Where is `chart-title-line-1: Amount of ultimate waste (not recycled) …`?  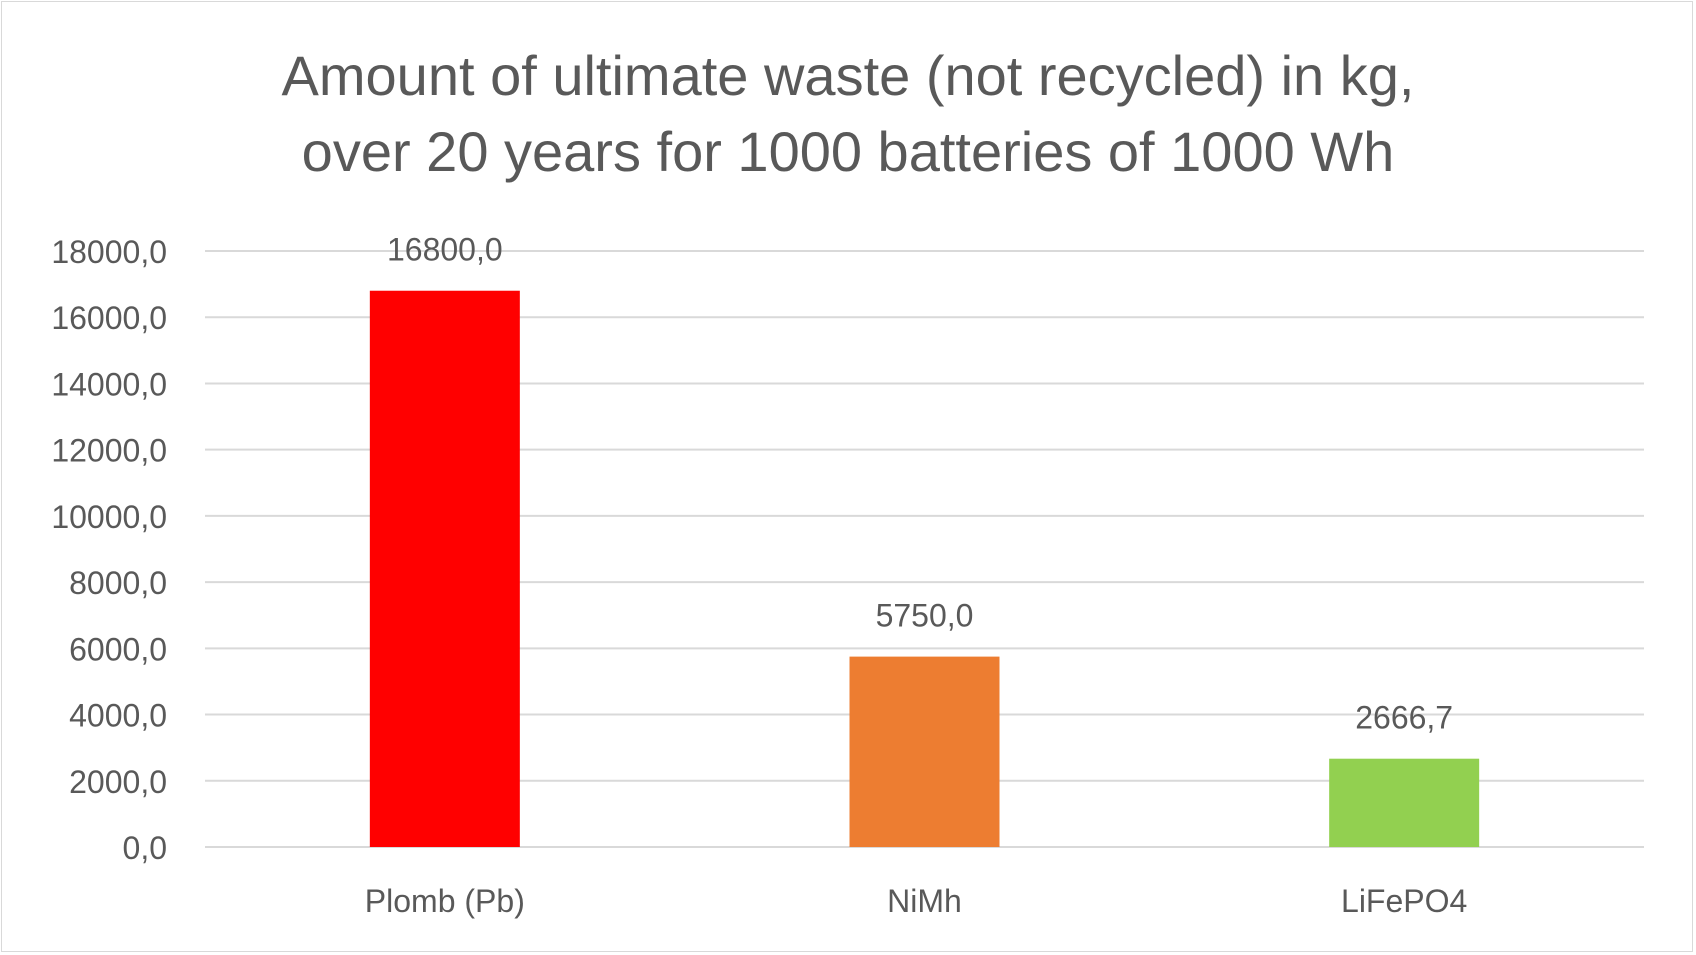
chart-title-line-1: Amount of ultimate waste (not recycled) … is located at coordinates (848, 75).